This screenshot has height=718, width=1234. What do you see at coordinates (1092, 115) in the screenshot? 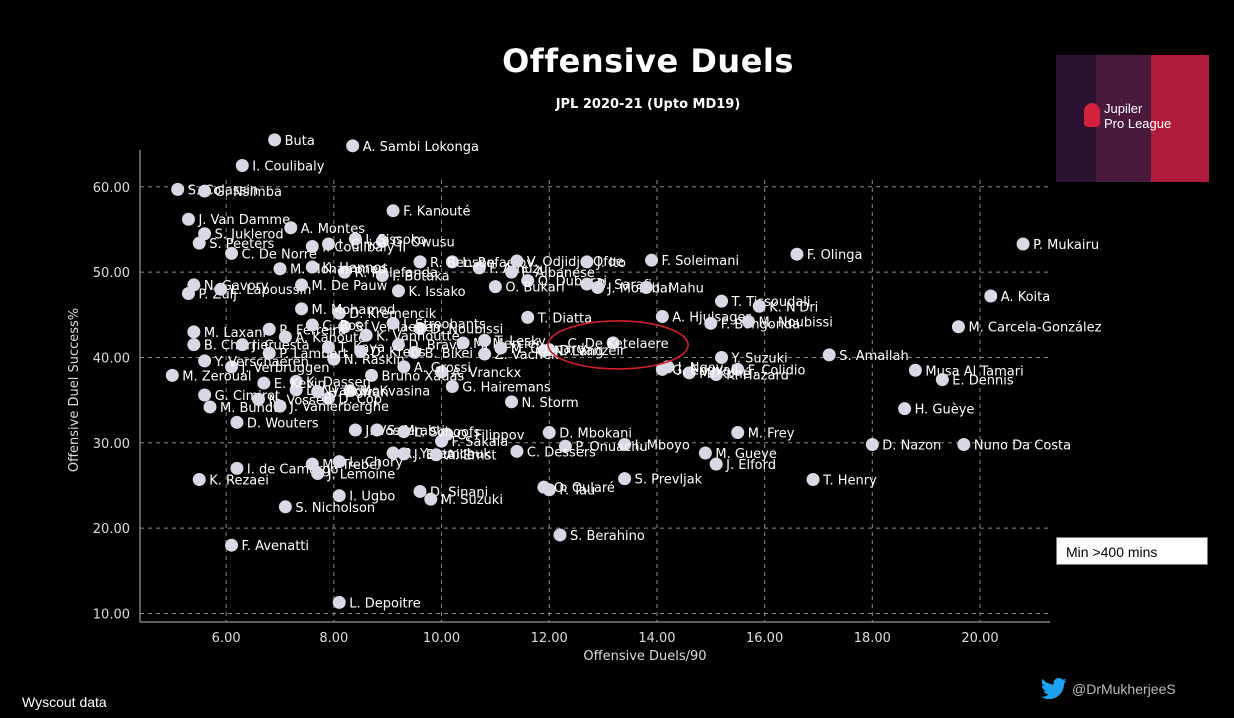
I see `lion-icon` at bounding box center [1092, 115].